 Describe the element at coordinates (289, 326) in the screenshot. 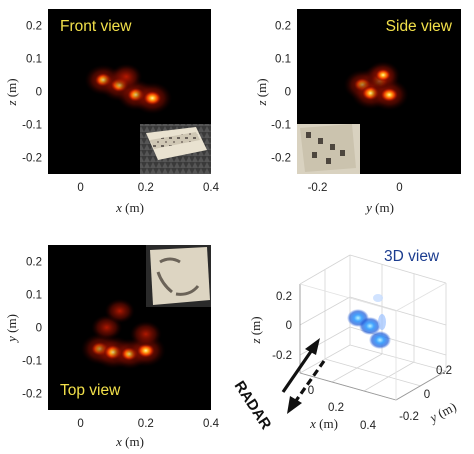

I see `3d-view-z-tick-label: 0` at that location.